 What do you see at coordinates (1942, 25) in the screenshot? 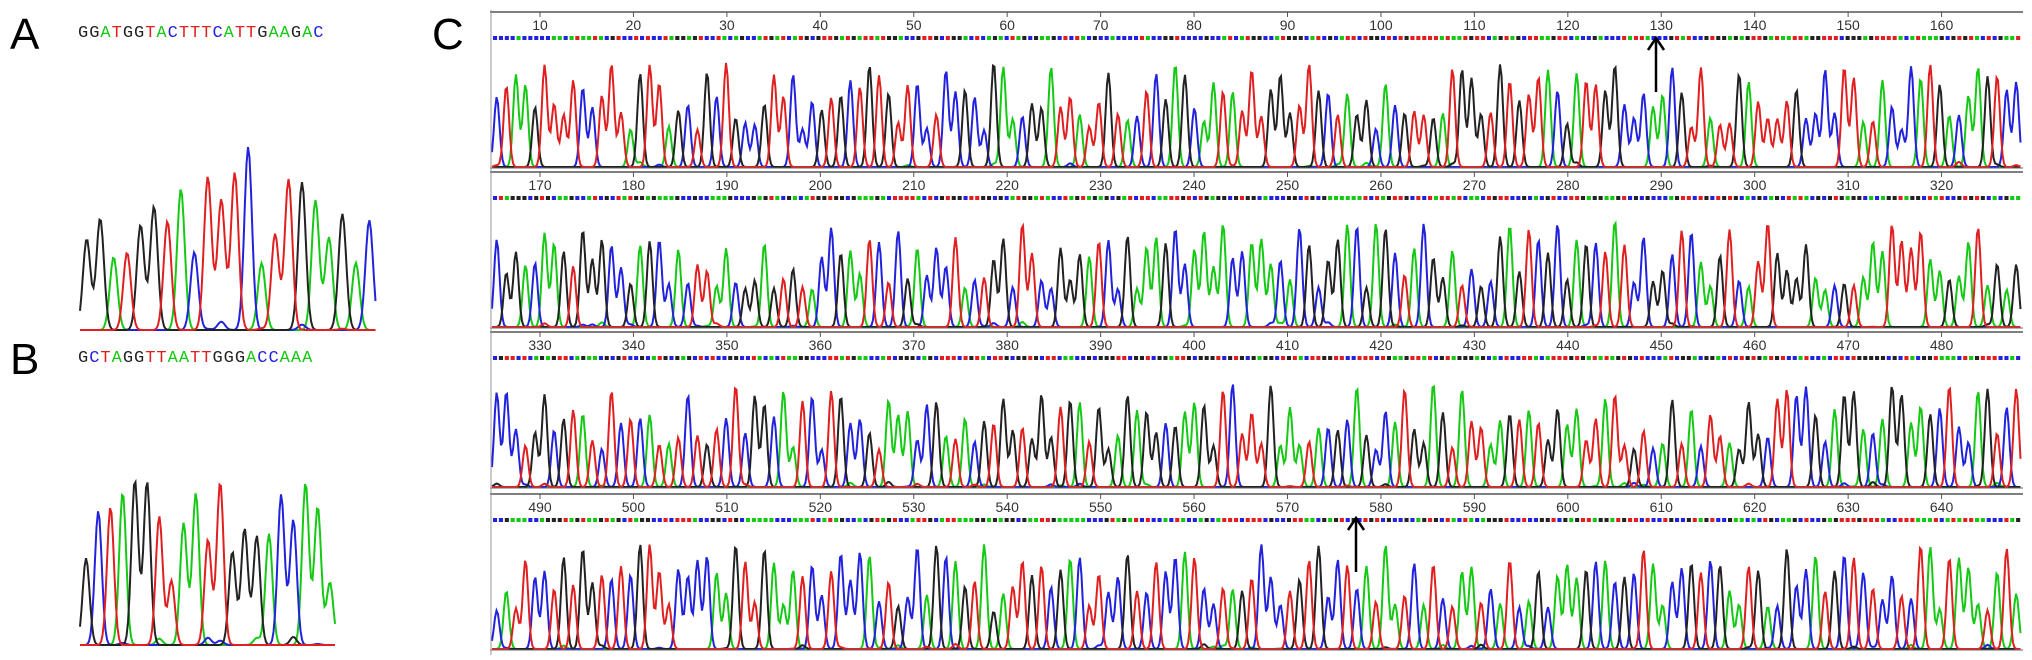
I see `ruler-label: 160` at bounding box center [1942, 25].